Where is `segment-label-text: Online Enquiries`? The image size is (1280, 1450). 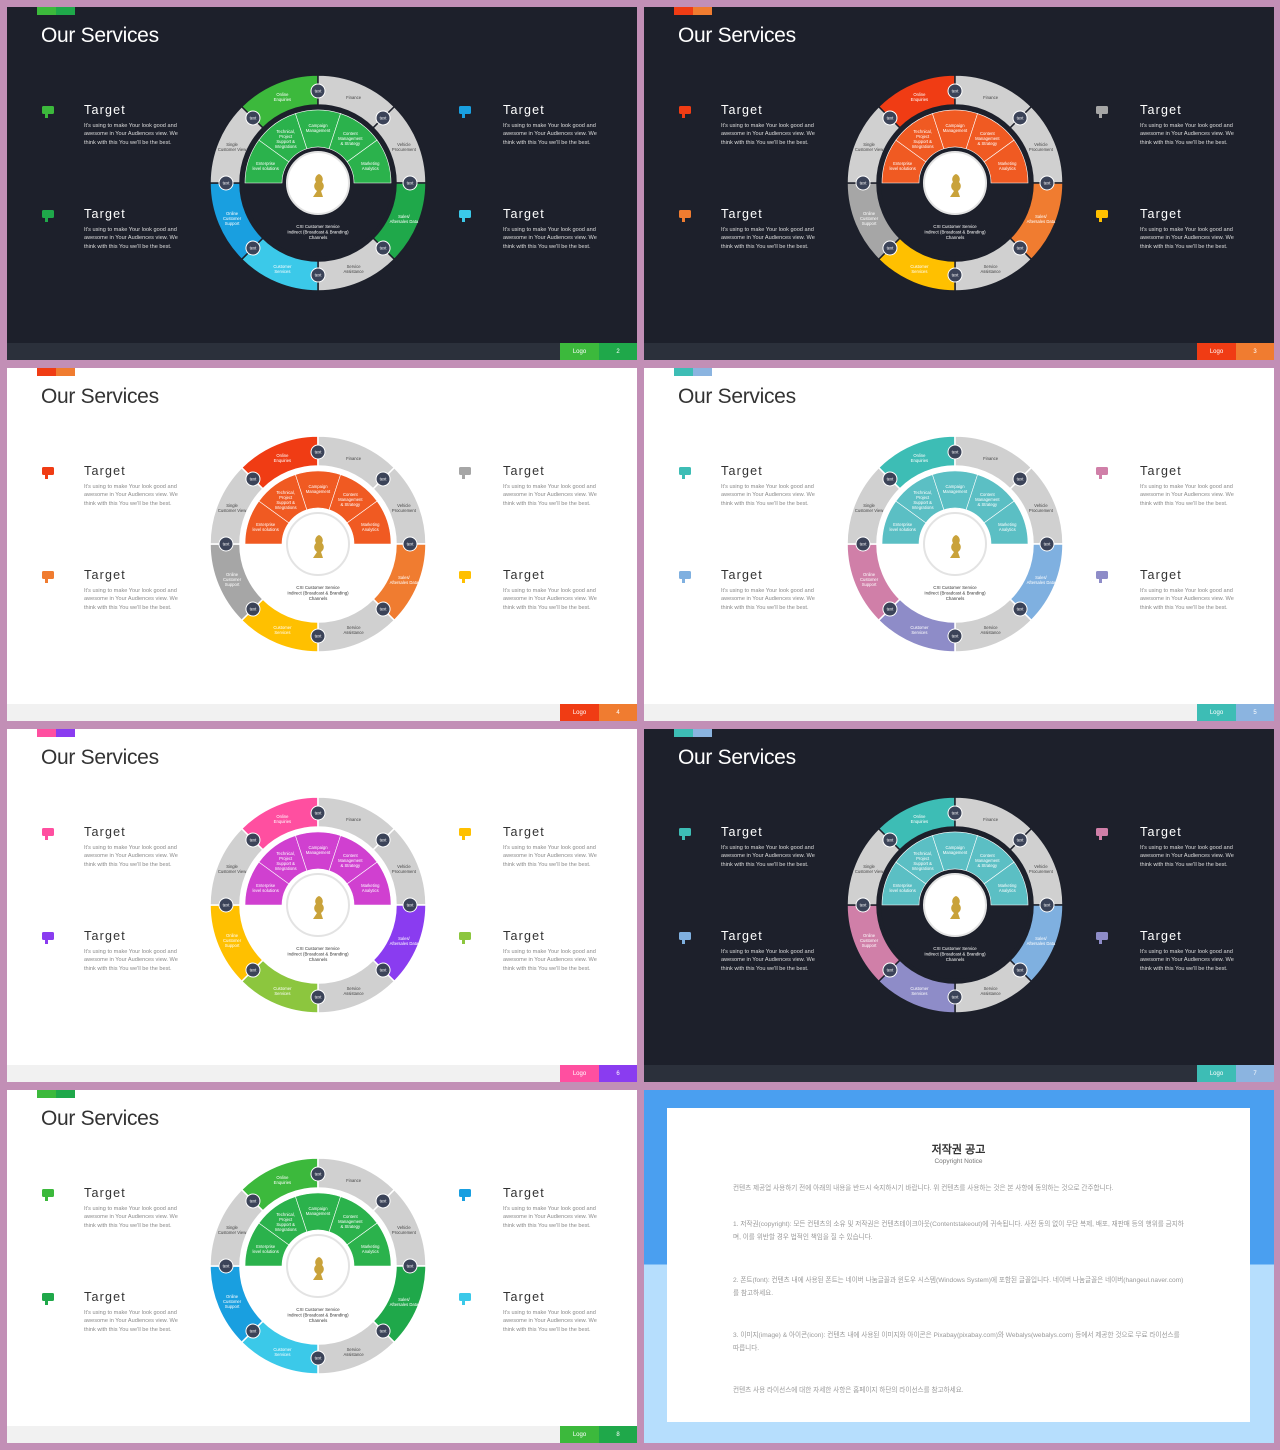
segment-label-text: Online Enquiries is located at coordinates (282, 97).